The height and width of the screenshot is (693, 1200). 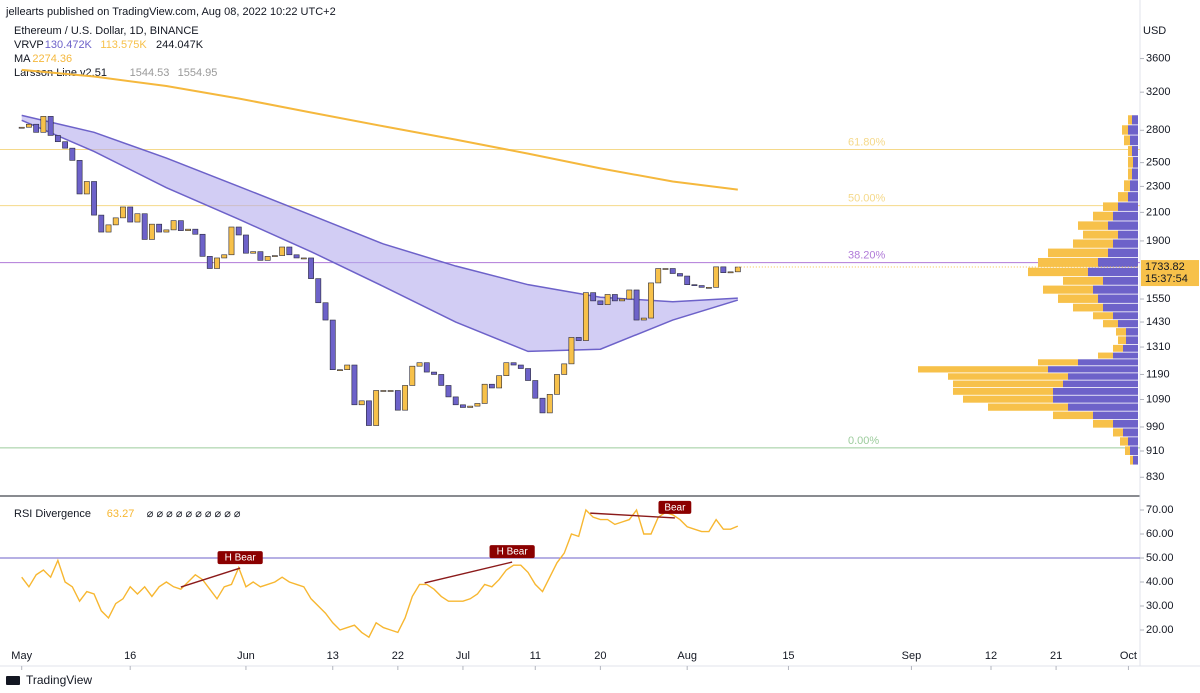 I want to click on y-tick-label: 3600, so click(x=1158, y=58).